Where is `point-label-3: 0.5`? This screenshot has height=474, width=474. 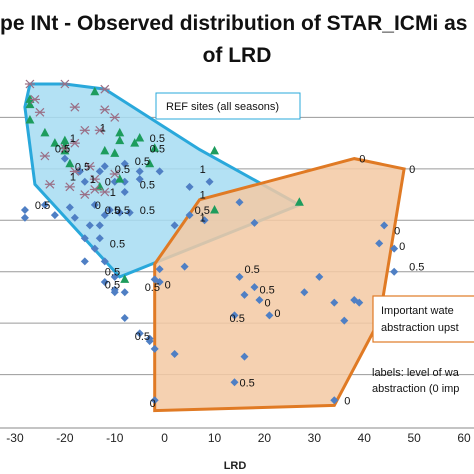
point-label-3: 0.5 is located at coordinates (157, 139).